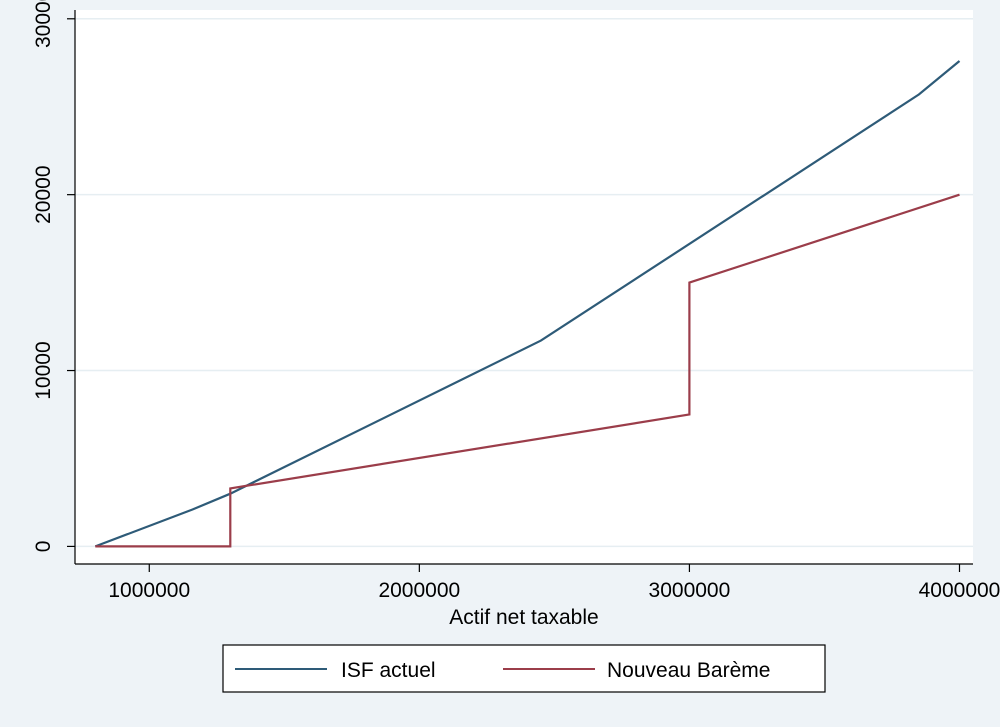  Describe the element at coordinates (688, 670) in the screenshot. I see `legend-label-nouveau-bareme: Nouveau Barème` at that location.